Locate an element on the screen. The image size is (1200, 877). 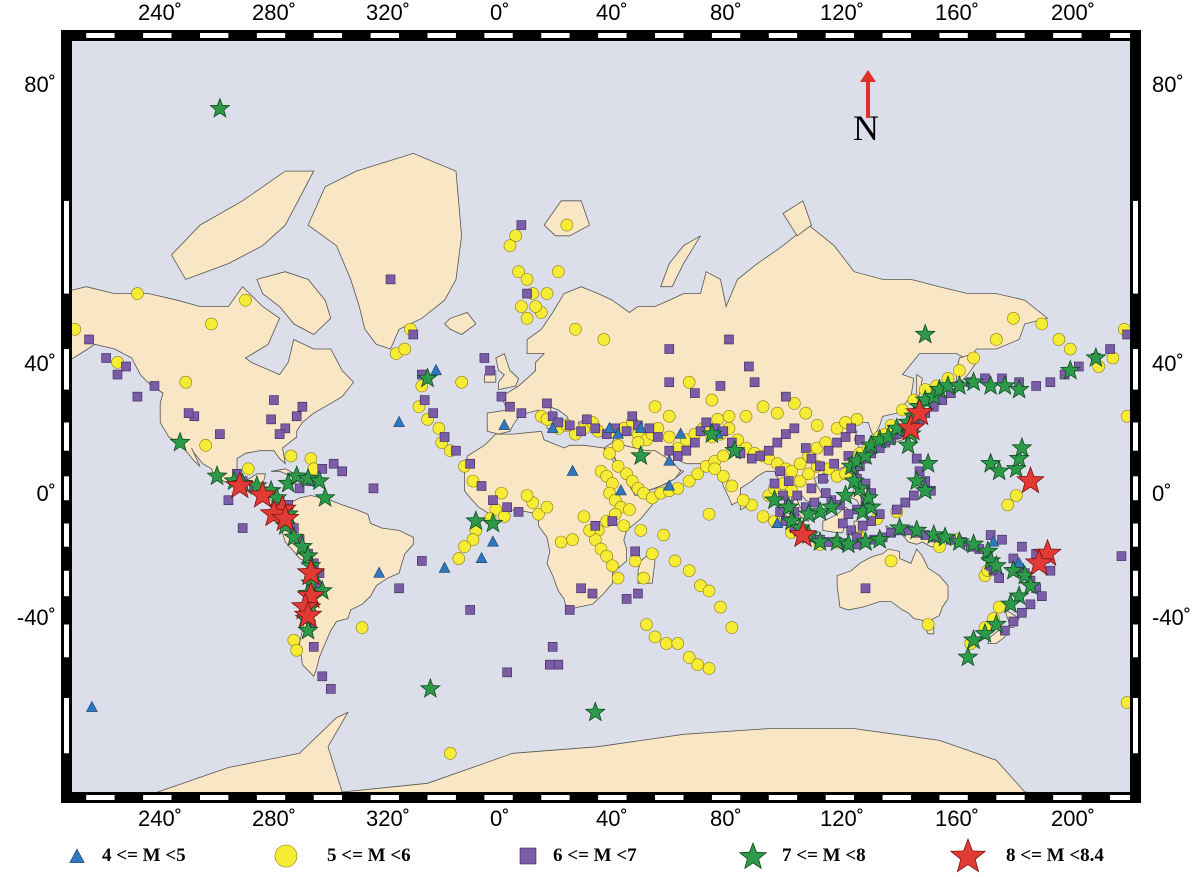
top-axis-labels: 240˚ 280˚ 320˚ 0˚ 40˚ 80˚ 120˚ 160˚ 200˚ is located at coordinates (616, 12).